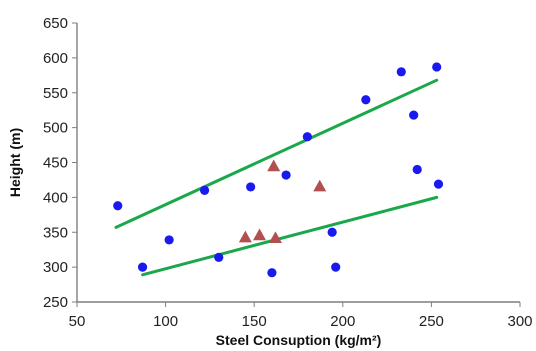  Describe the element at coordinates (290, 236) in the screenshot. I see `trendline` at that location.